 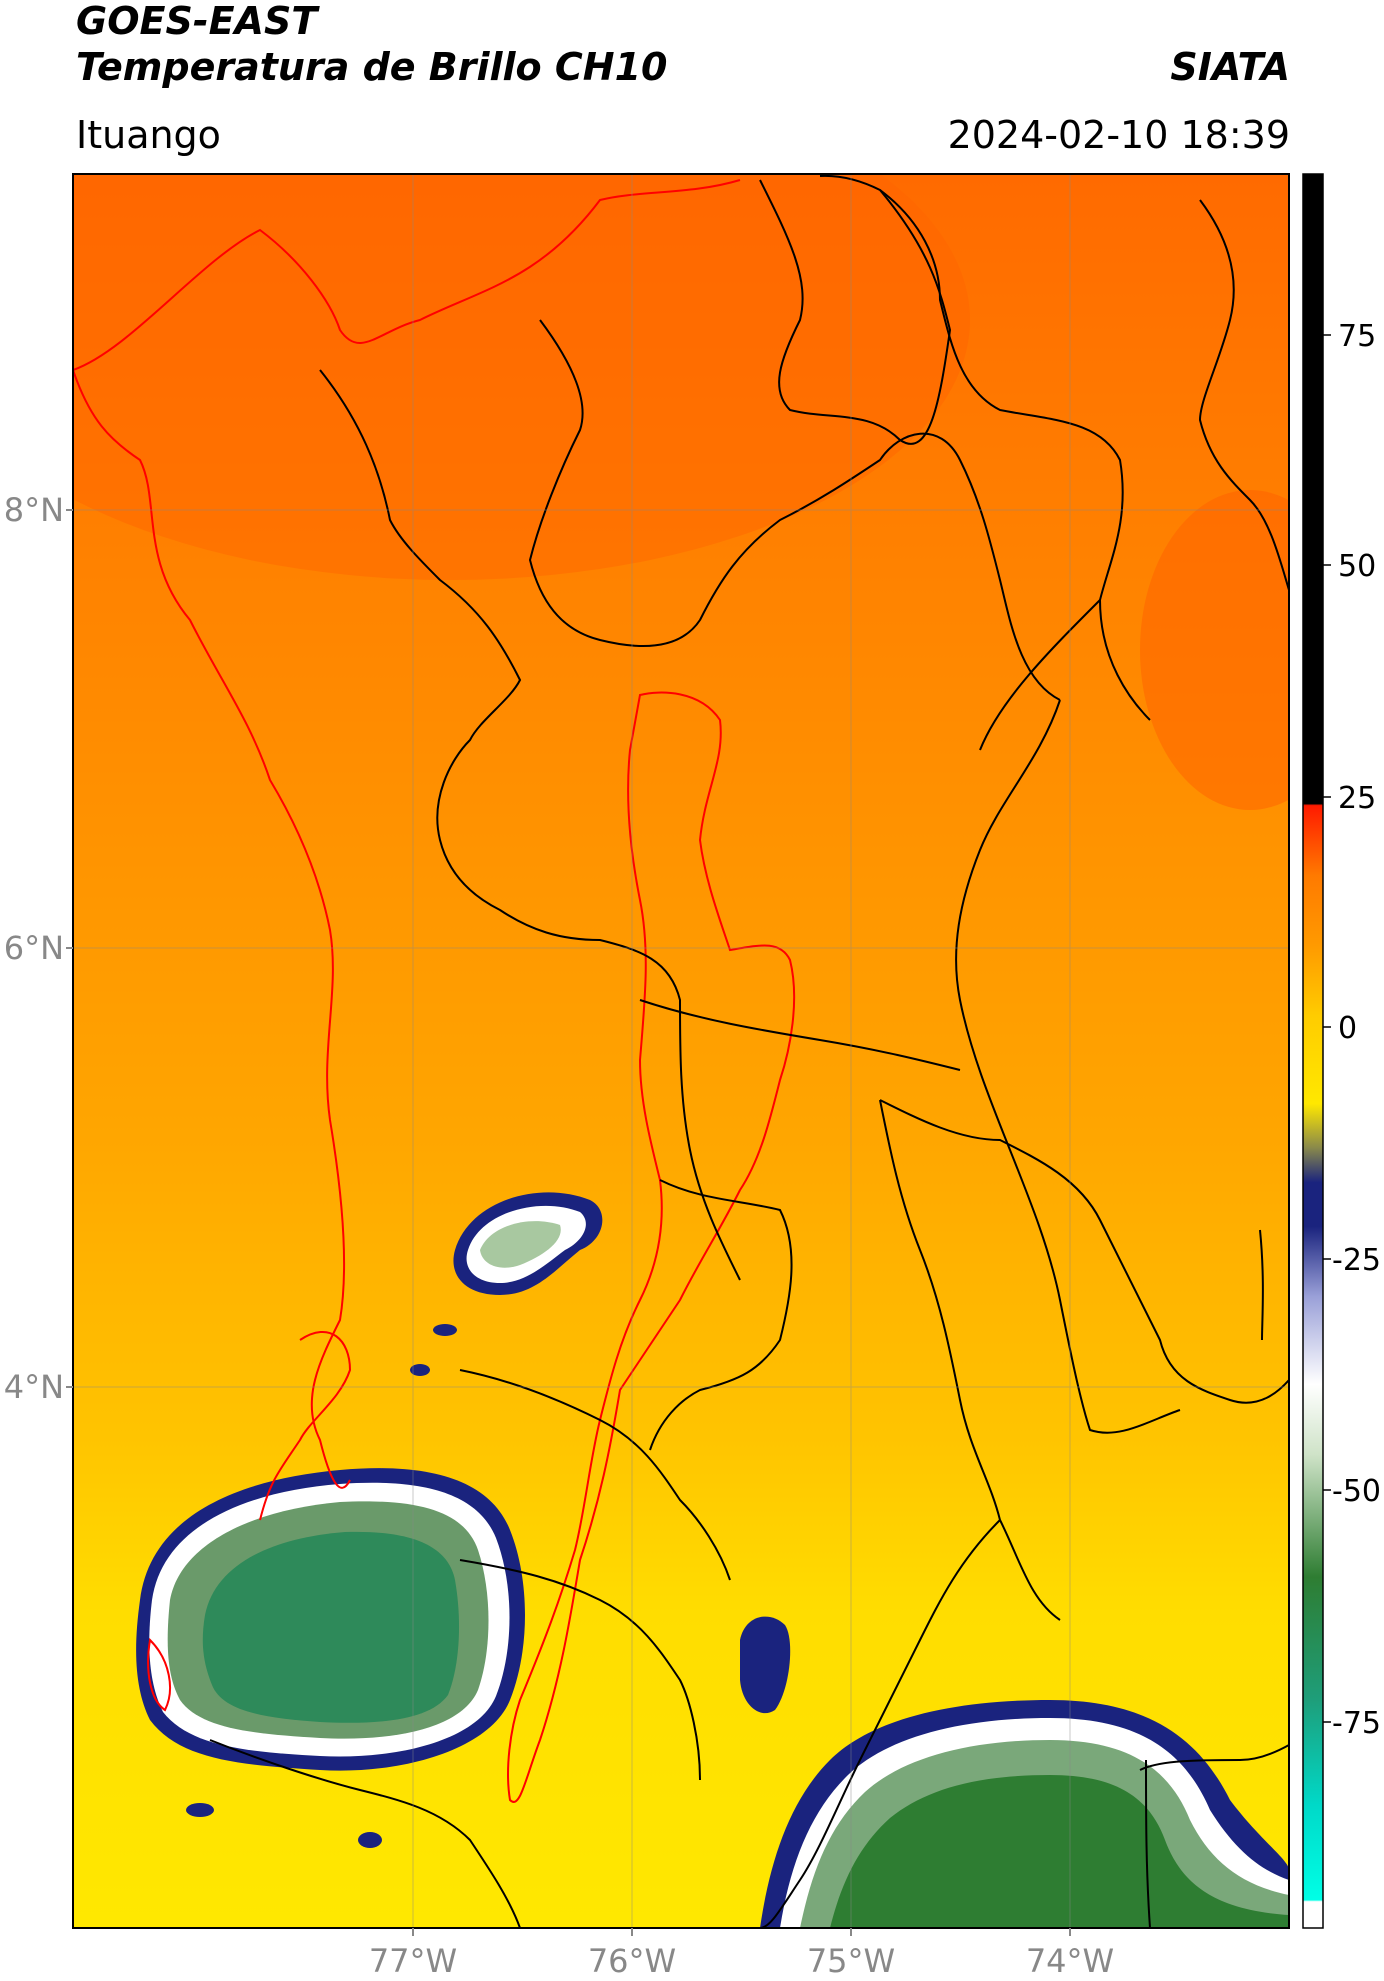 I want to click on colorbar-tick-minus25: -25, so click(x=1356, y=1260).